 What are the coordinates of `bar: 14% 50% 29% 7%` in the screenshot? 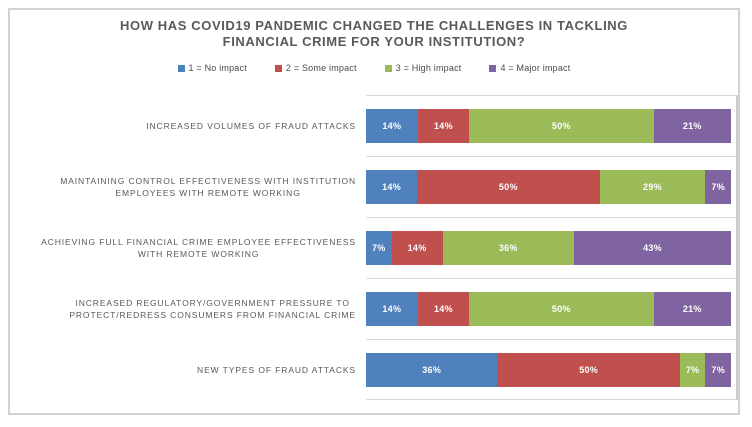 It's located at (548, 187).